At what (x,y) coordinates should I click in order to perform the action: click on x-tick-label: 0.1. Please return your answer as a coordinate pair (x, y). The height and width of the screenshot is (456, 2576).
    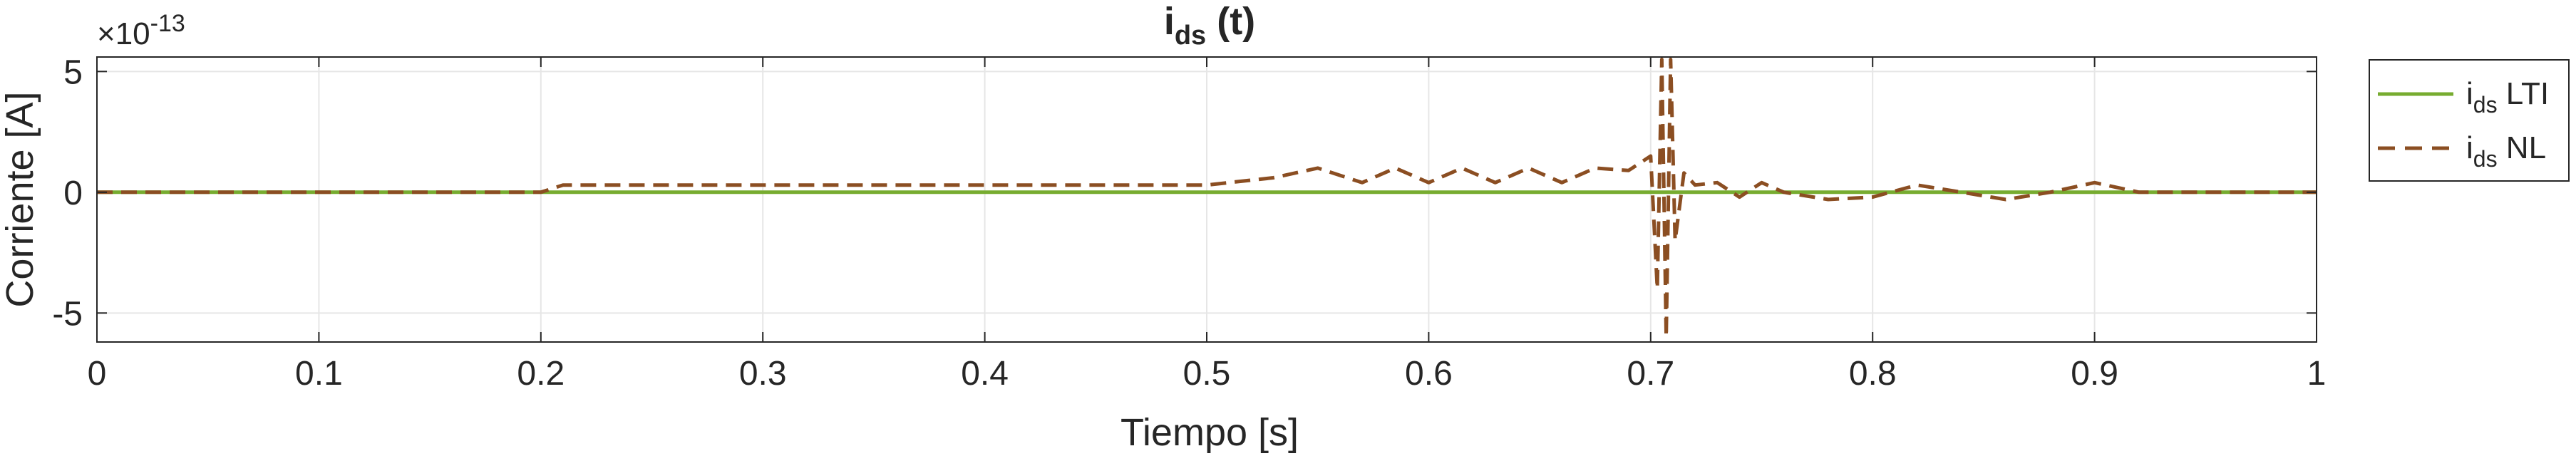
    Looking at the image, I should click on (319, 374).